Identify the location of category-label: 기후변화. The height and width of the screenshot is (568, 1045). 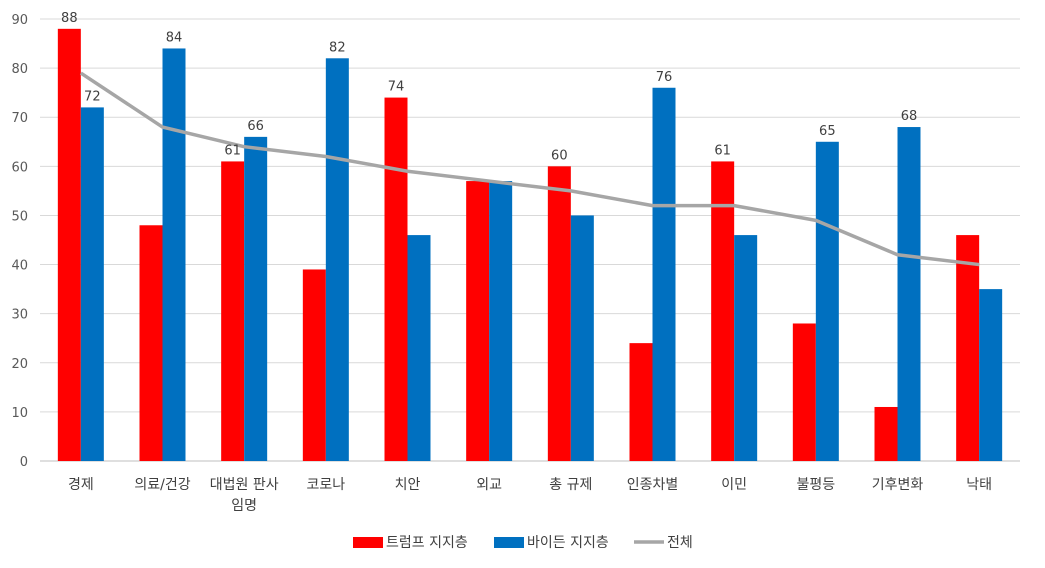
(898, 485).